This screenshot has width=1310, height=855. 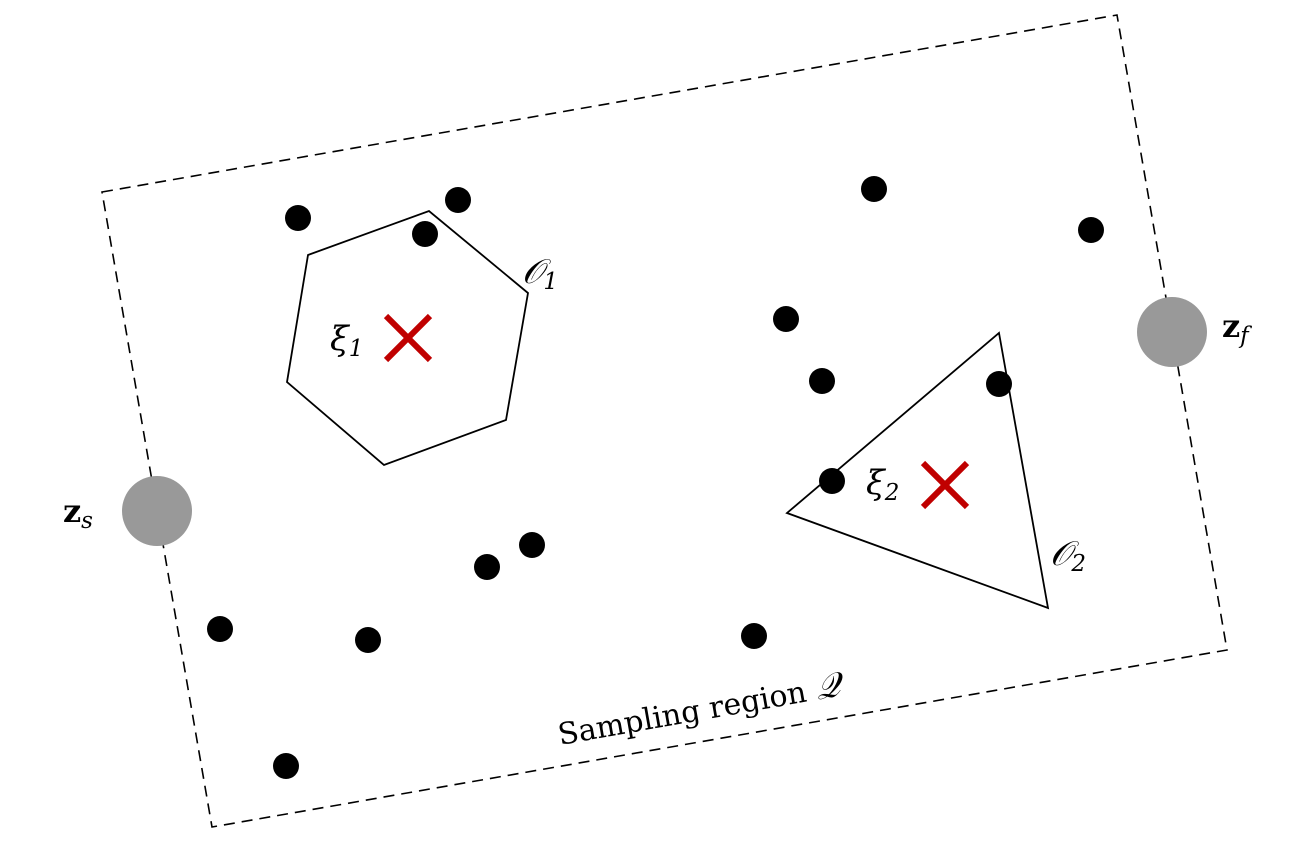 What do you see at coordinates (78, 513) in the screenshot?
I see `start-label: zs` at bounding box center [78, 513].